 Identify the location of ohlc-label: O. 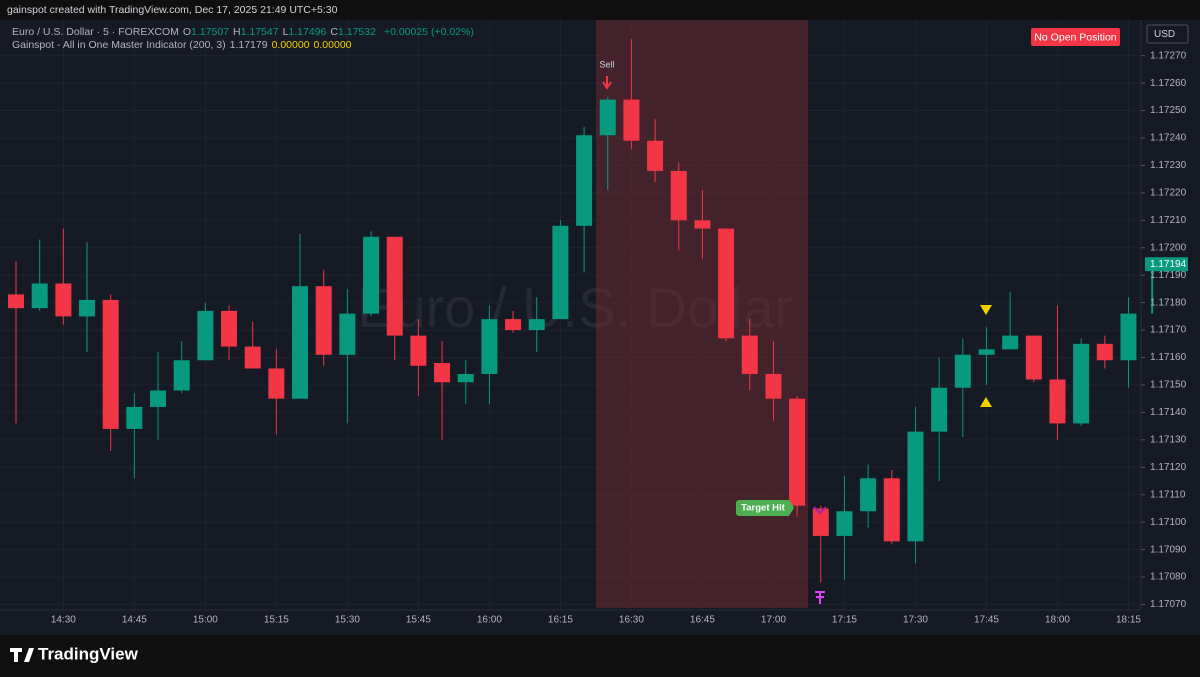
(187, 32).